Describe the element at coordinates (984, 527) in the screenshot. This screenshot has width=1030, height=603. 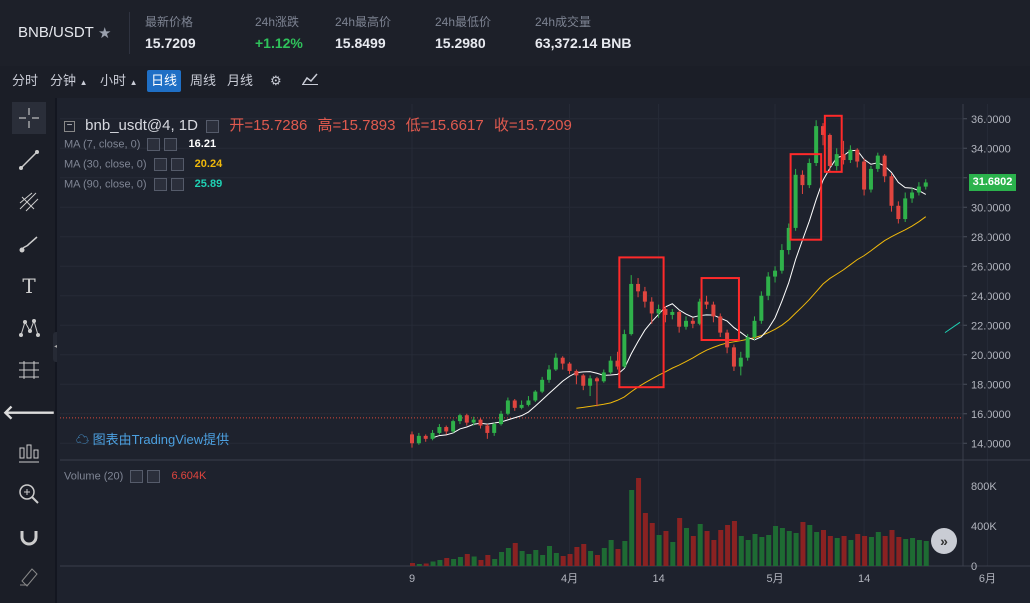
I see `volume-tick-label: 400K` at that location.